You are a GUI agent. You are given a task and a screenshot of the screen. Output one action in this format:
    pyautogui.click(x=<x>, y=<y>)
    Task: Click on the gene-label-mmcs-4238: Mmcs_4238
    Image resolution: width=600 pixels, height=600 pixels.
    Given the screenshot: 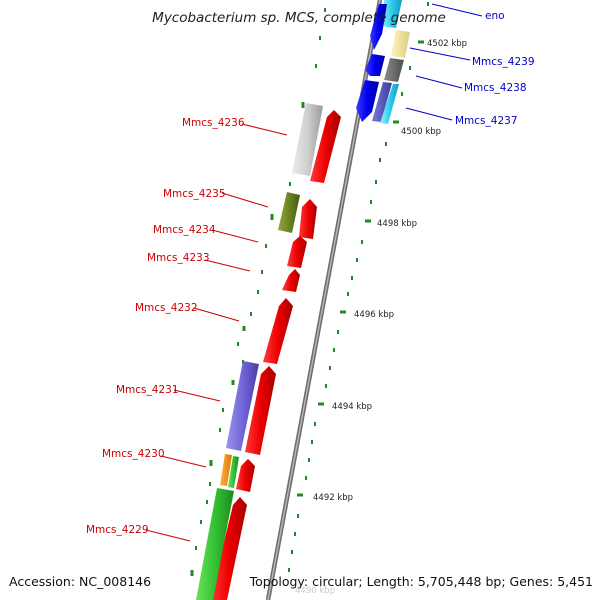 What is the action you would take?
    pyautogui.click(x=495, y=88)
    